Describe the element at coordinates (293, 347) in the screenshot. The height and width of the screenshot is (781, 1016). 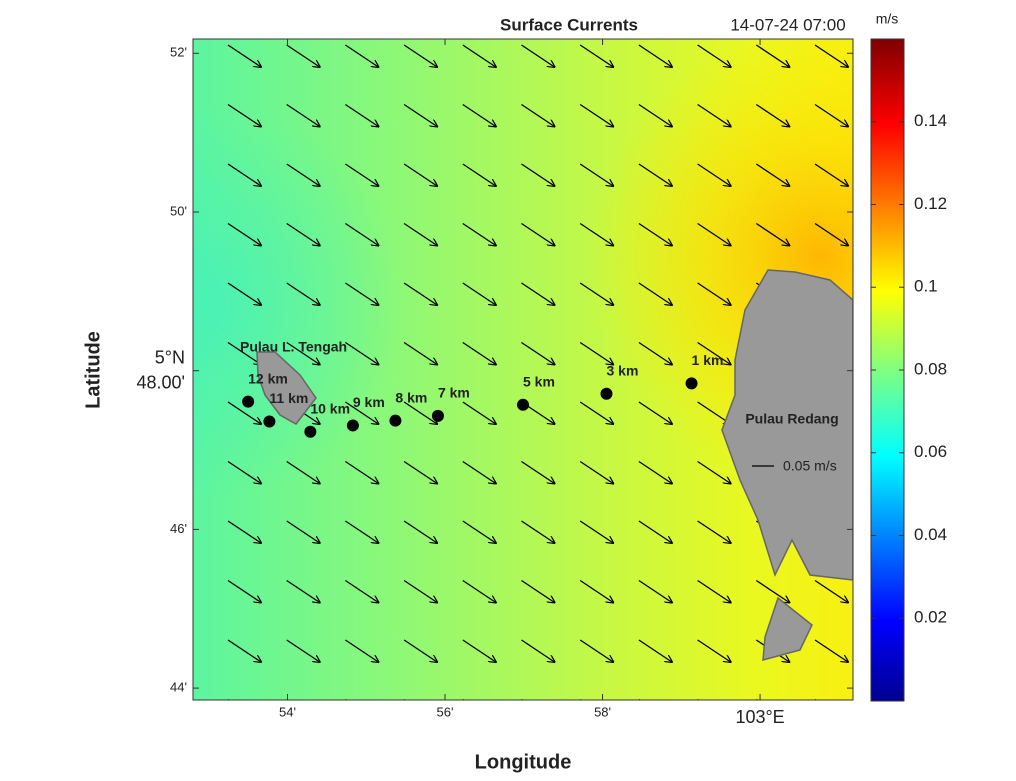
I see `island-label: Pulau L. Tengah` at that location.